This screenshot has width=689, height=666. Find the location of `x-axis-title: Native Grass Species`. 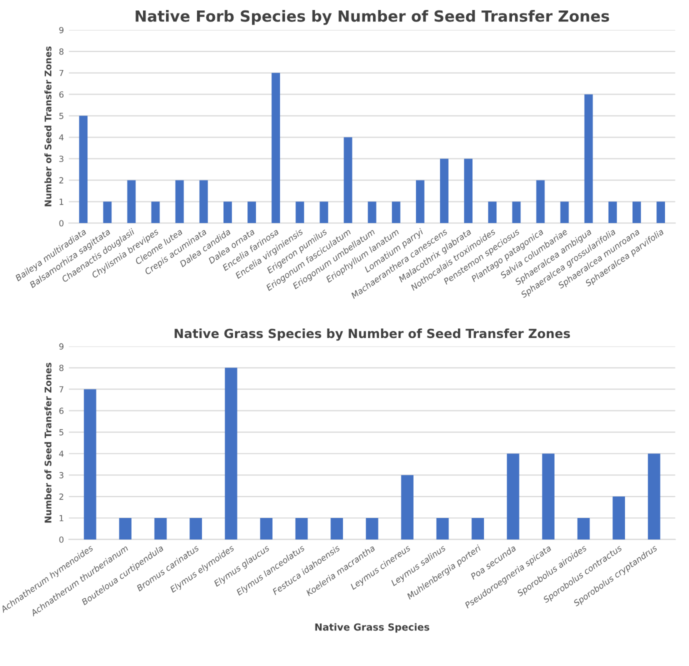

x-axis-title: Native Grass Species is located at coordinates (372, 628).